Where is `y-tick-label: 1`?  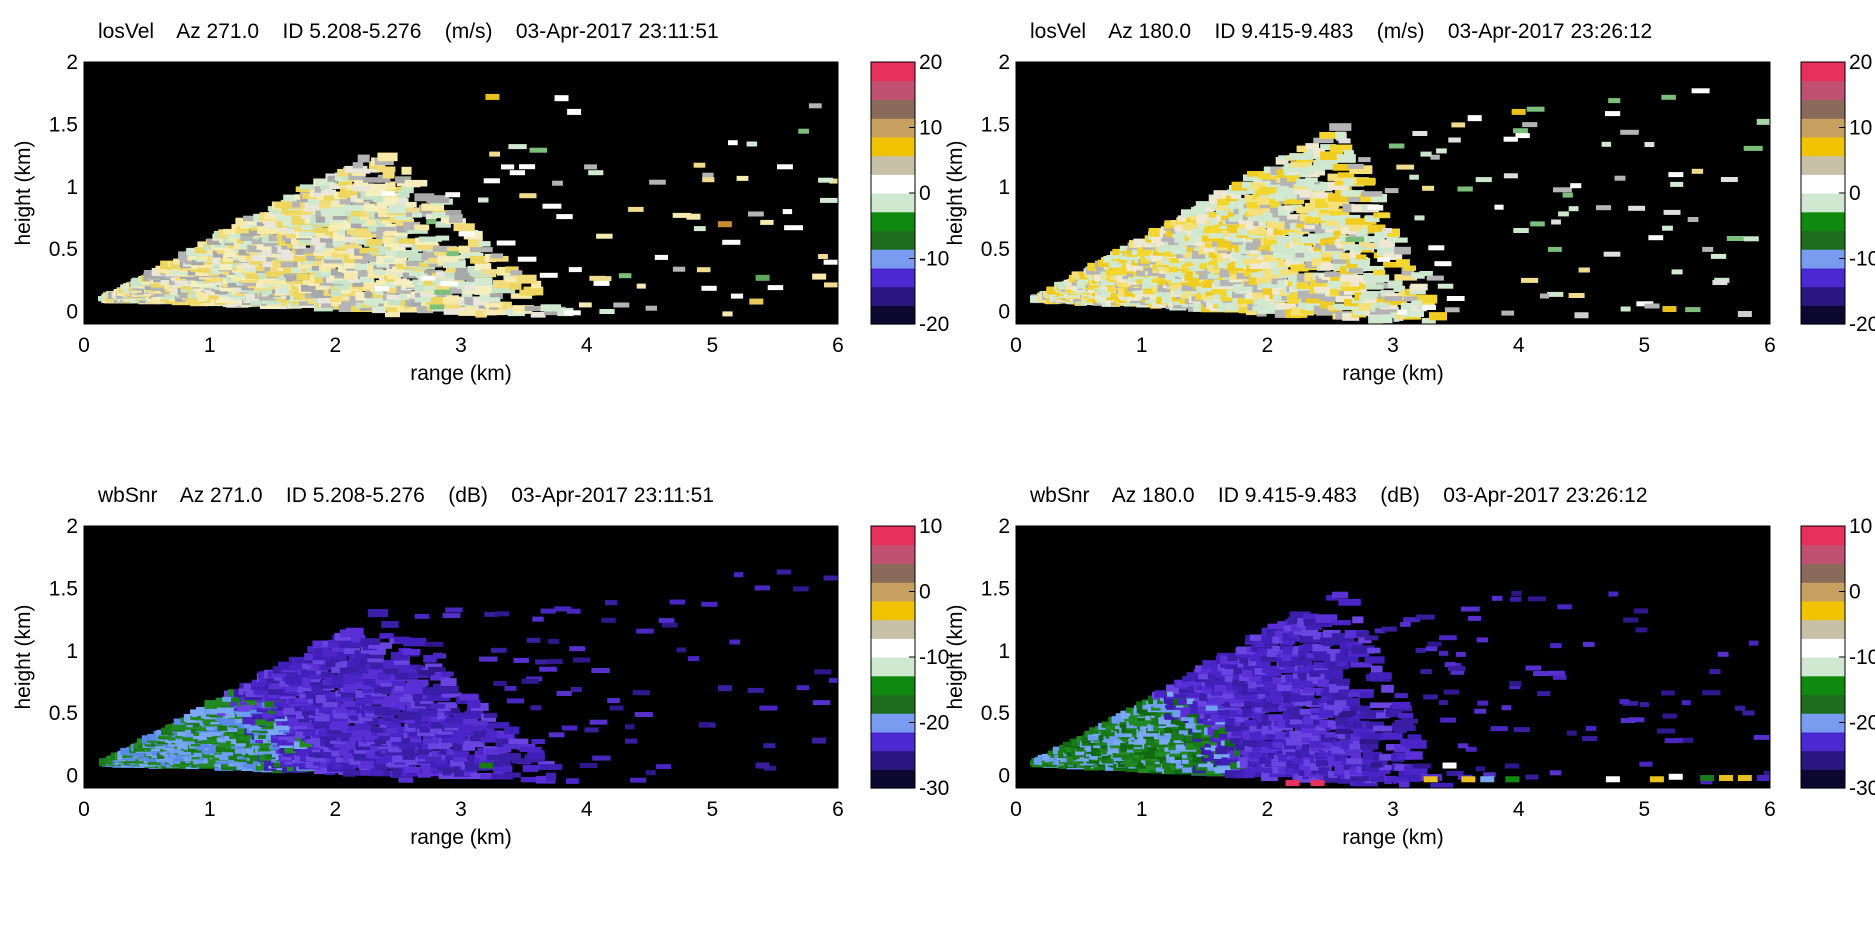 y-tick-label: 1 is located at coordinates (72, 187).